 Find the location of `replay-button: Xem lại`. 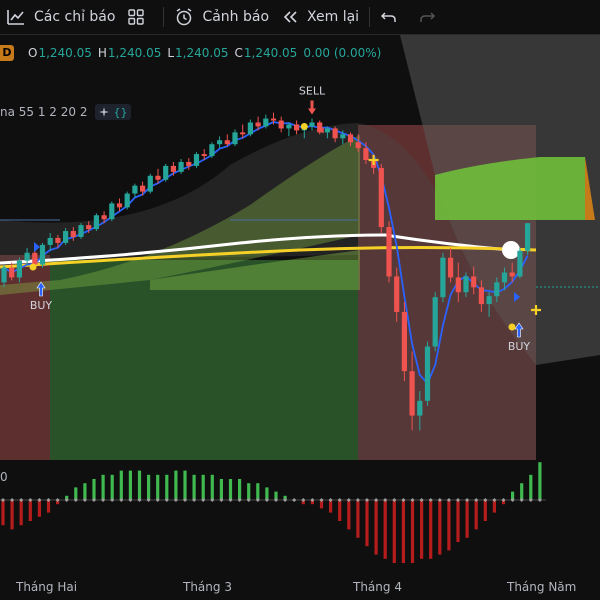

replay-button: Xem lại is located at coordinates (320, 17).